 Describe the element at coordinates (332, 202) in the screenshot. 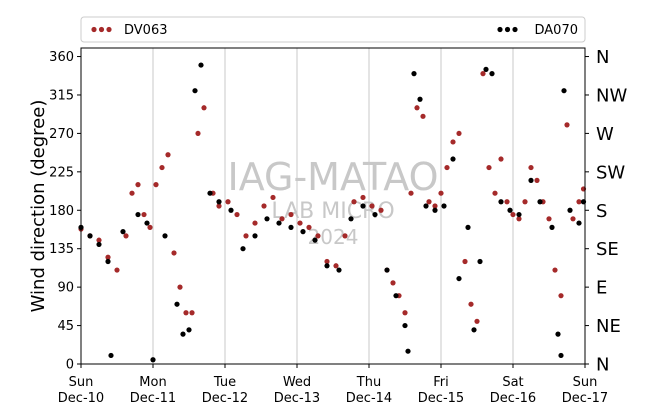

I see `watermark: IAG-MATAO LAB MICRO 2024` at that location.